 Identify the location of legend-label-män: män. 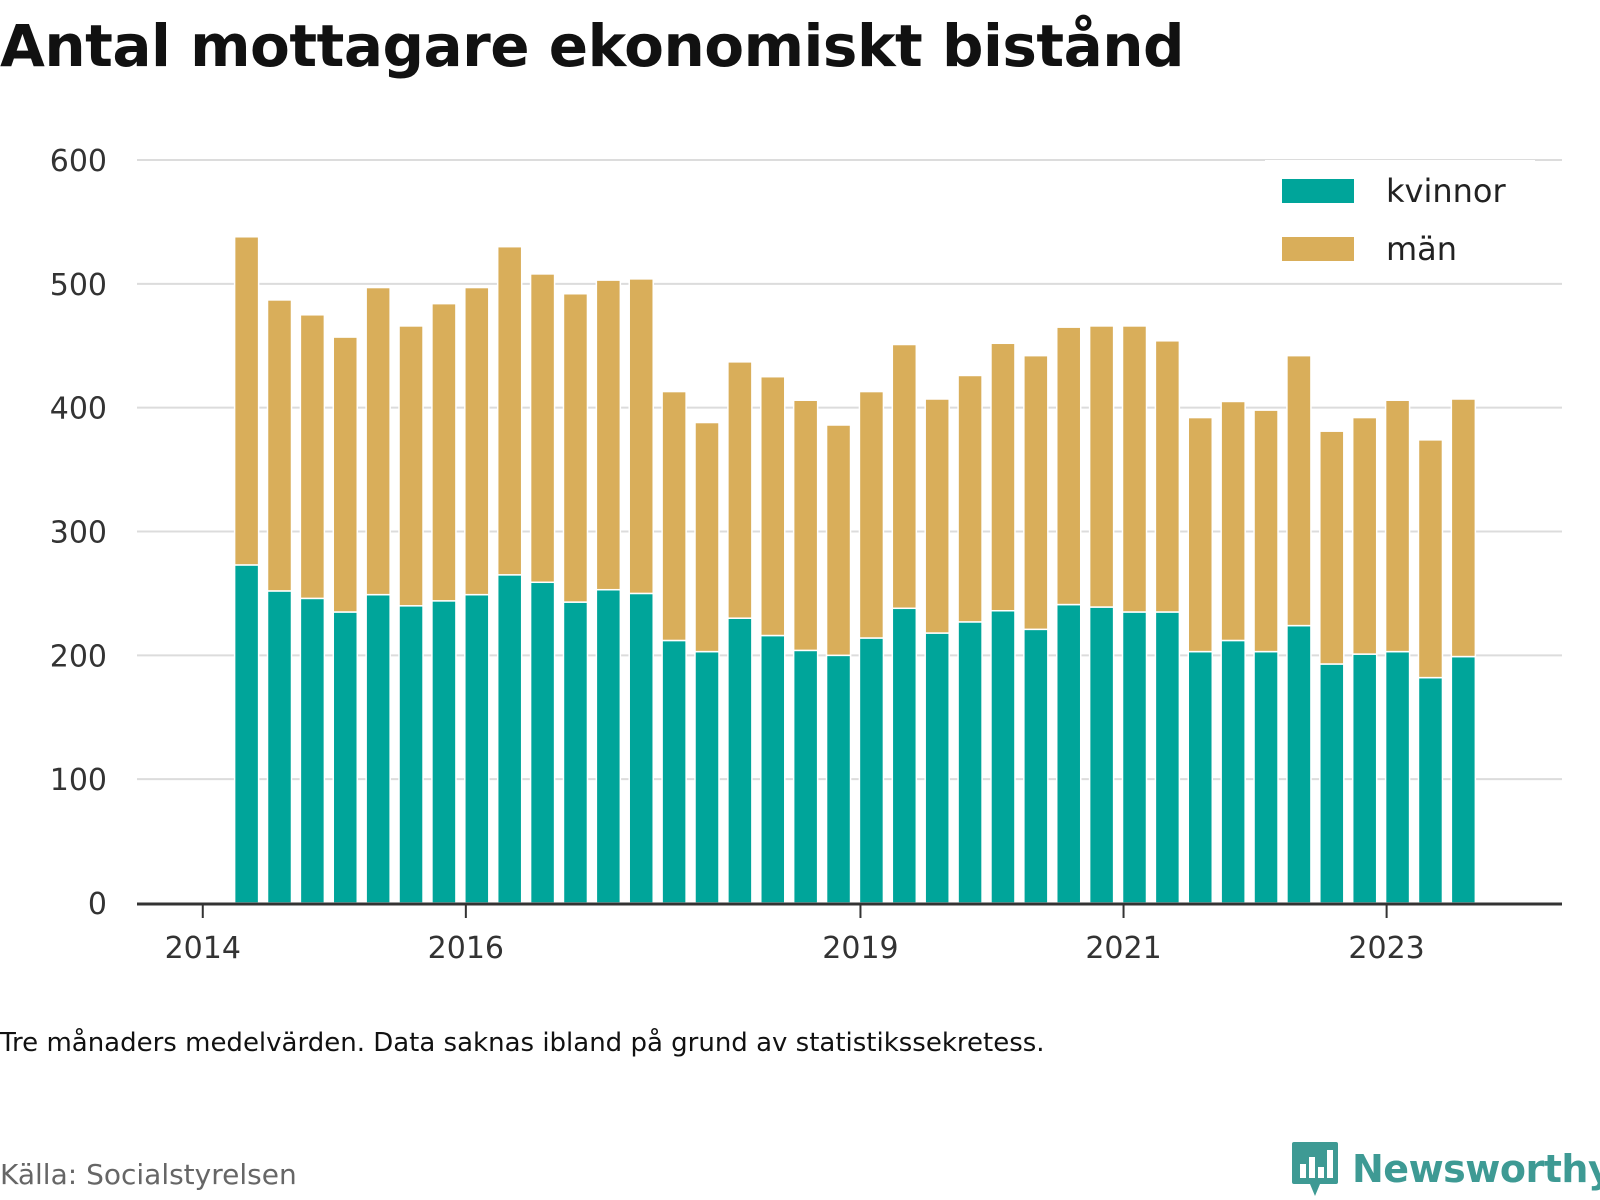
(1421, 249).